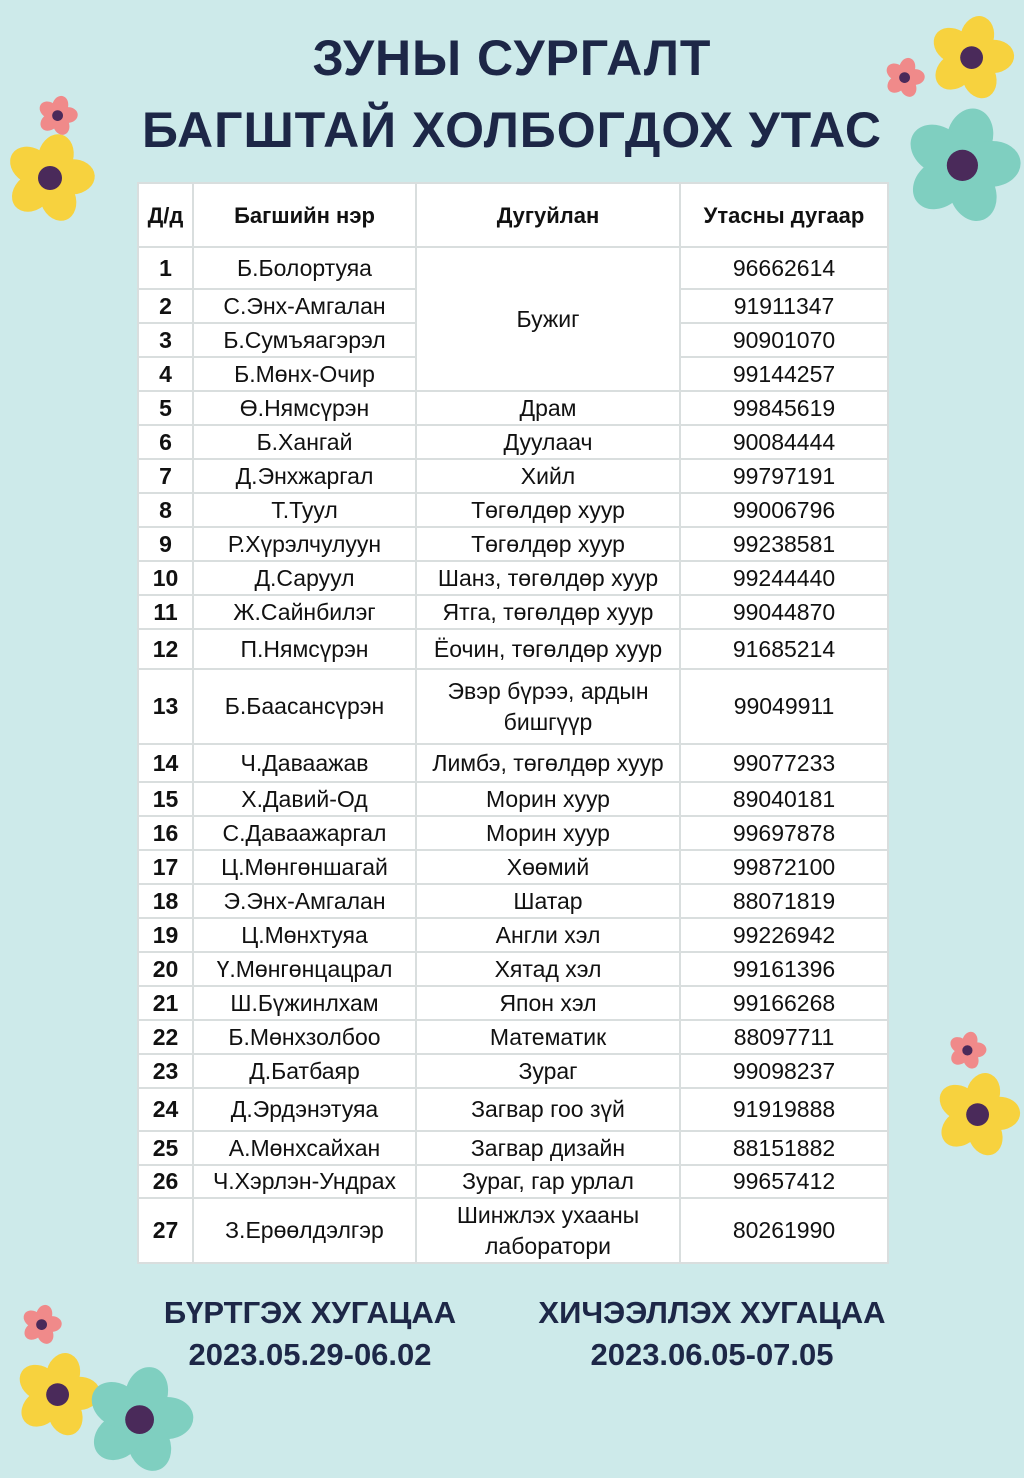  I want to click on row-number: 27, so click(165, 1230).